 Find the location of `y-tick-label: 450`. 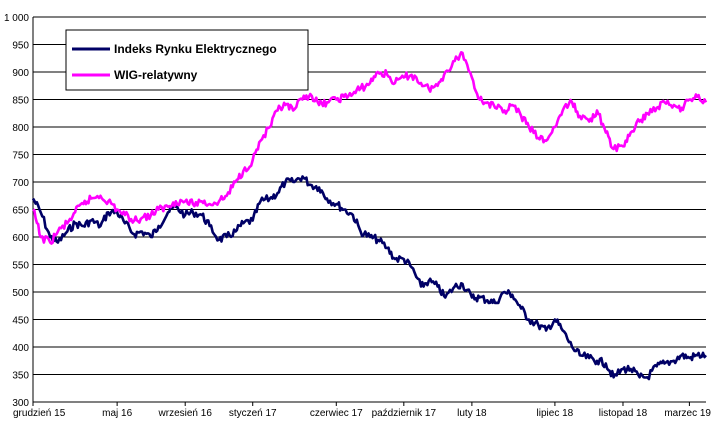

y-tick-label: 450 is located at coordinates (20, 321).